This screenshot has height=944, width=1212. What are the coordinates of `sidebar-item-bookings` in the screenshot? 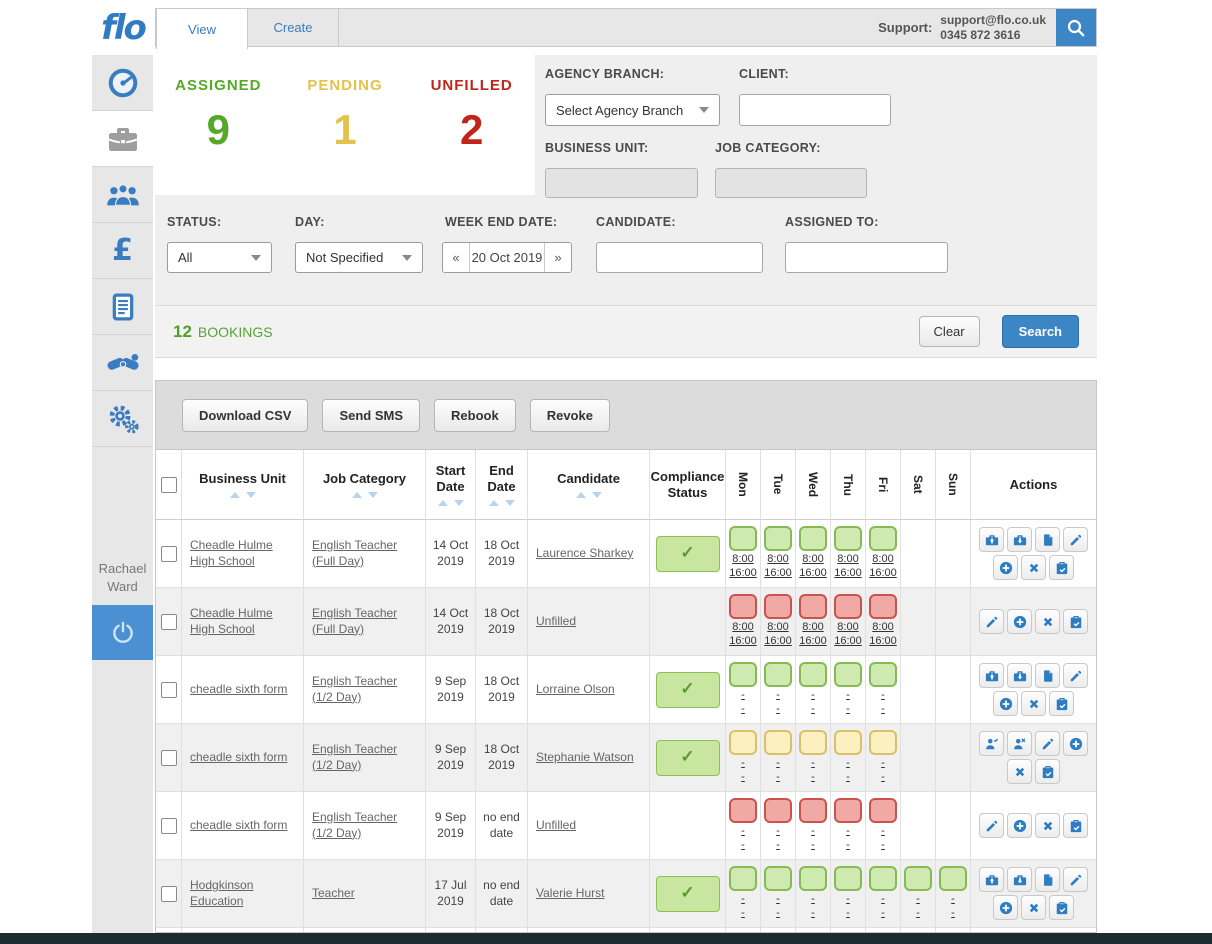 It's located at (122, 139).